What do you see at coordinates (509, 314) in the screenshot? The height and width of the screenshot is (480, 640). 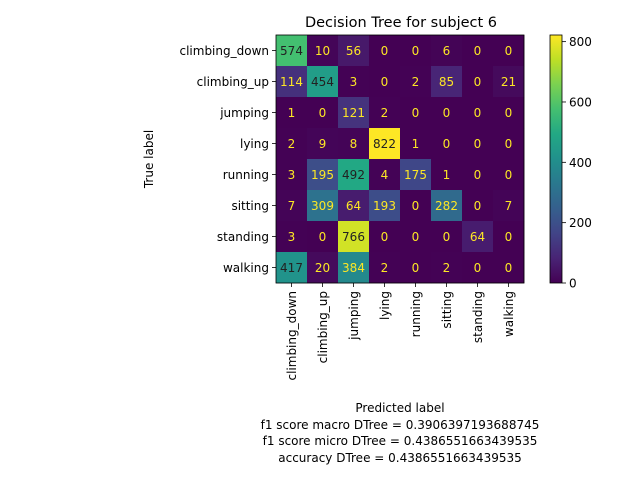 I see `x-tick-label: walking` at bounding box center [509, 314].